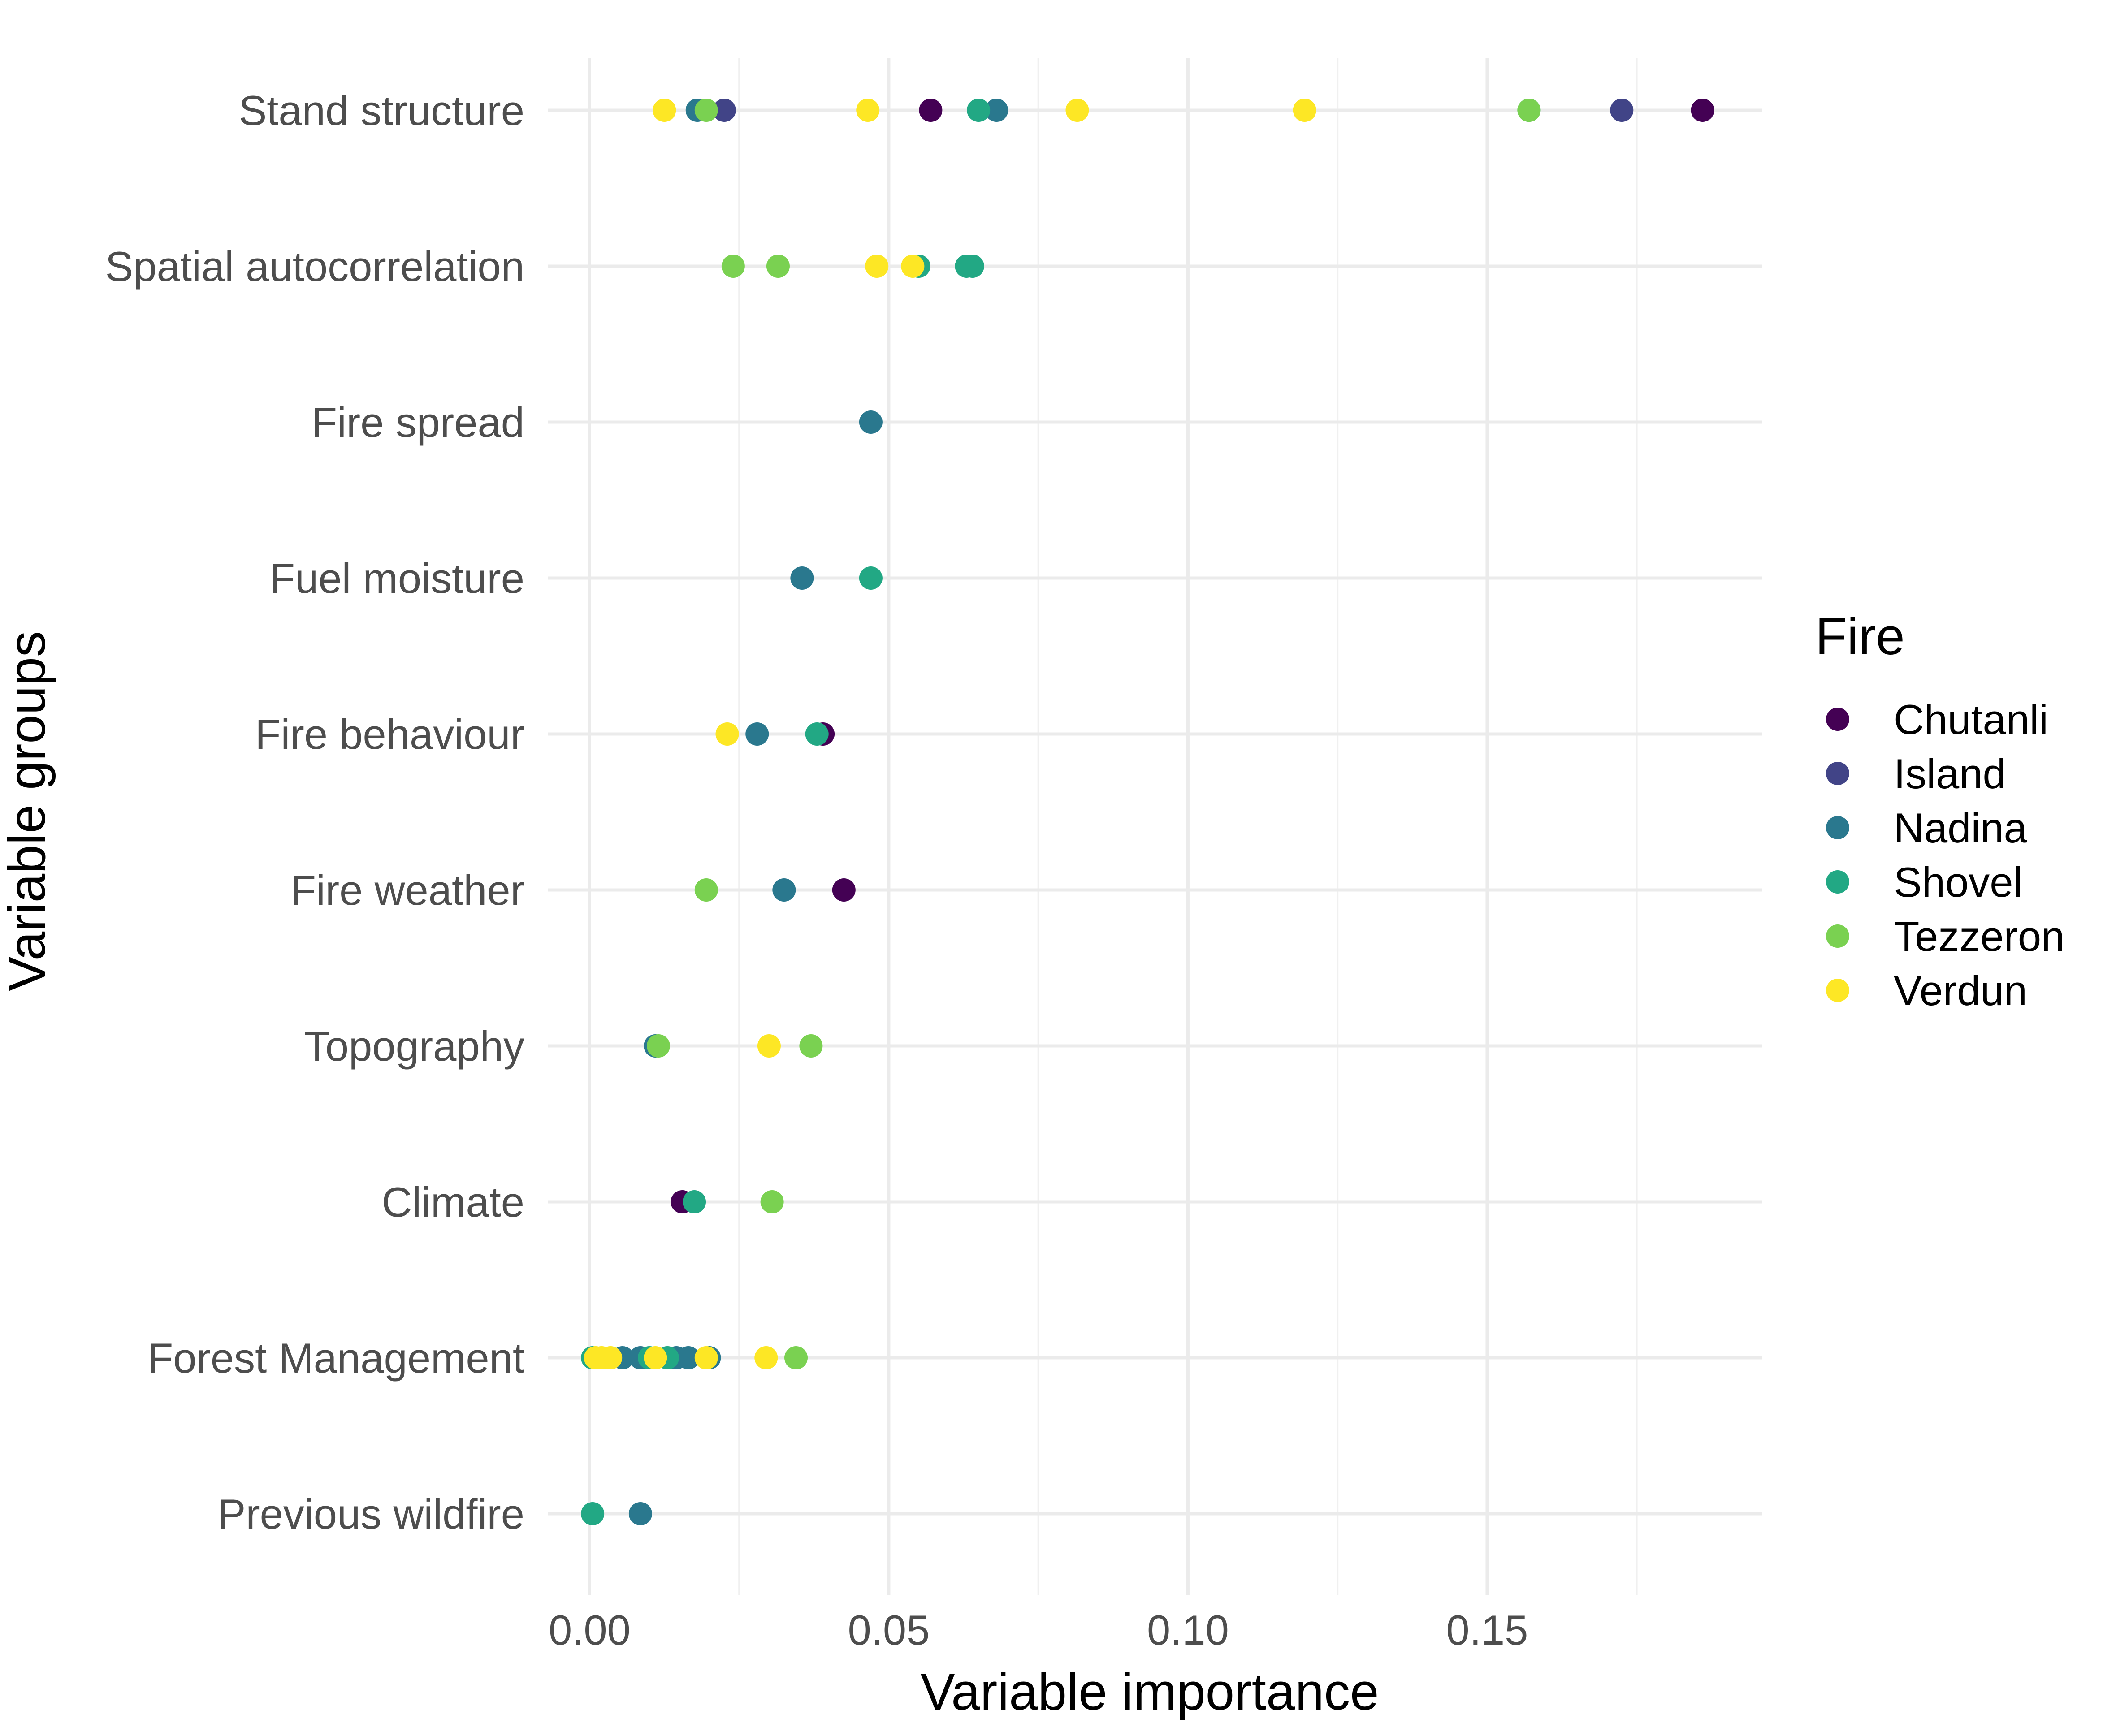  Describe the element at coordinates (1837, 882) in the screenshot. I see `legend-key-shovel` at that location.